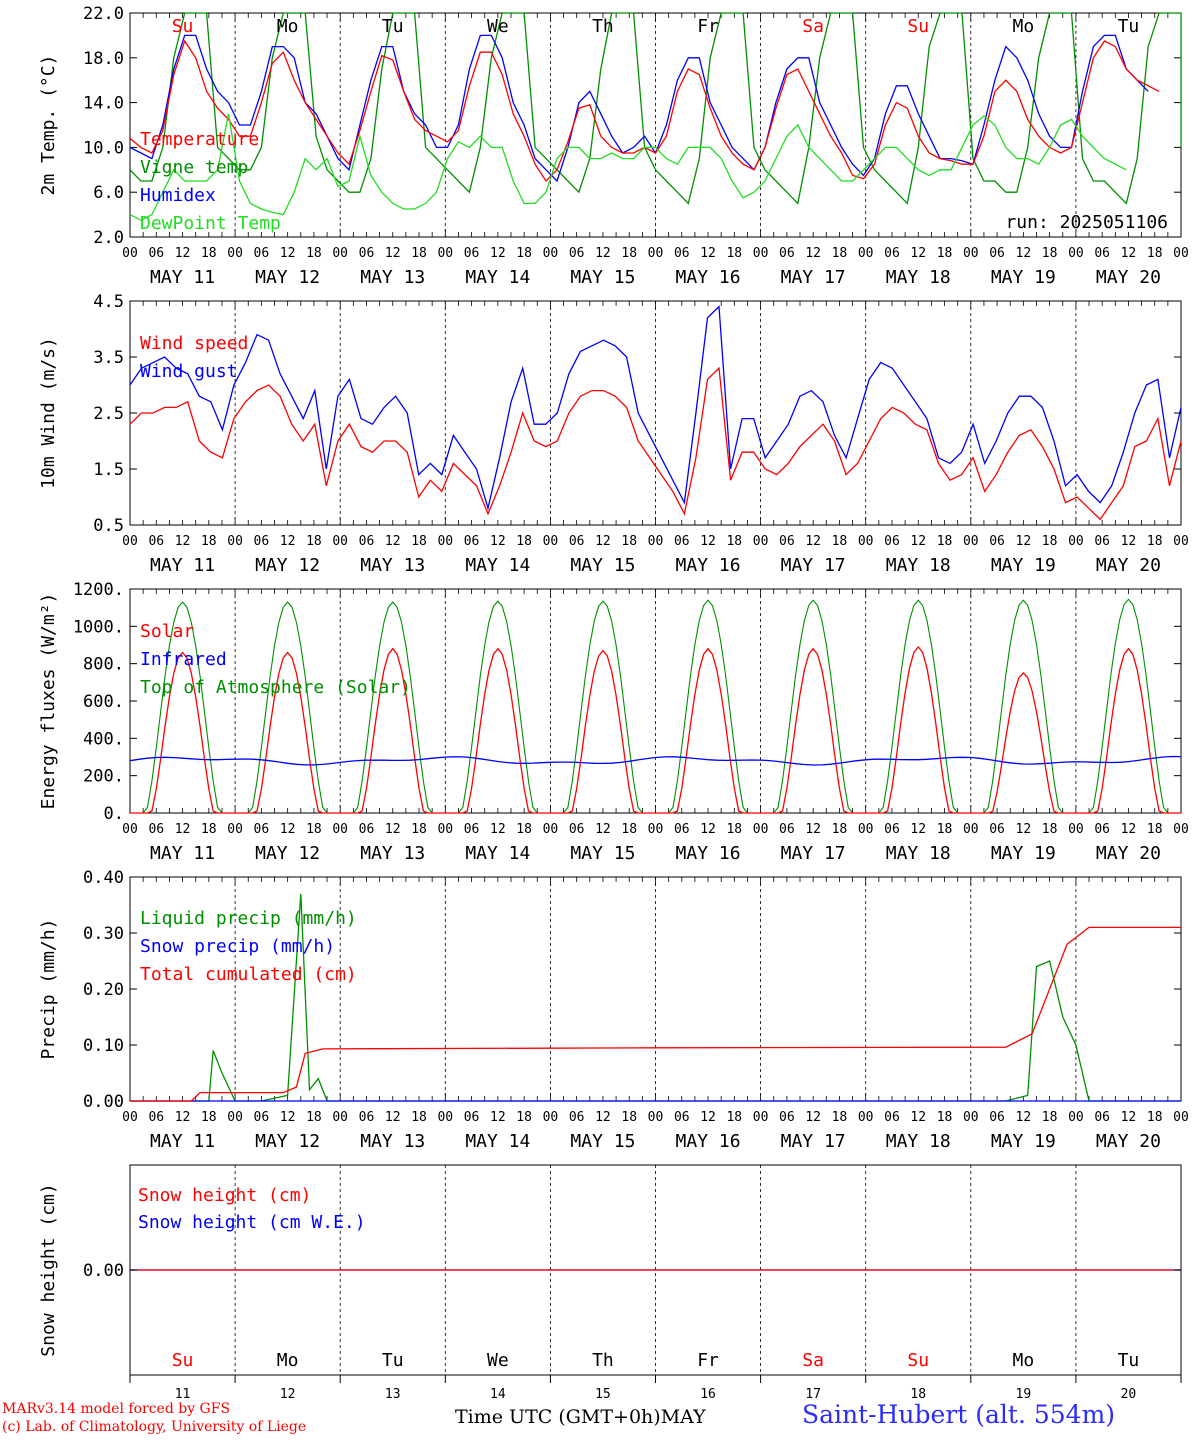  What do you see at coordinates (183, 1394) in the screenshot?
I see `day-number-label: 11` at bounding box center [183, 1394].